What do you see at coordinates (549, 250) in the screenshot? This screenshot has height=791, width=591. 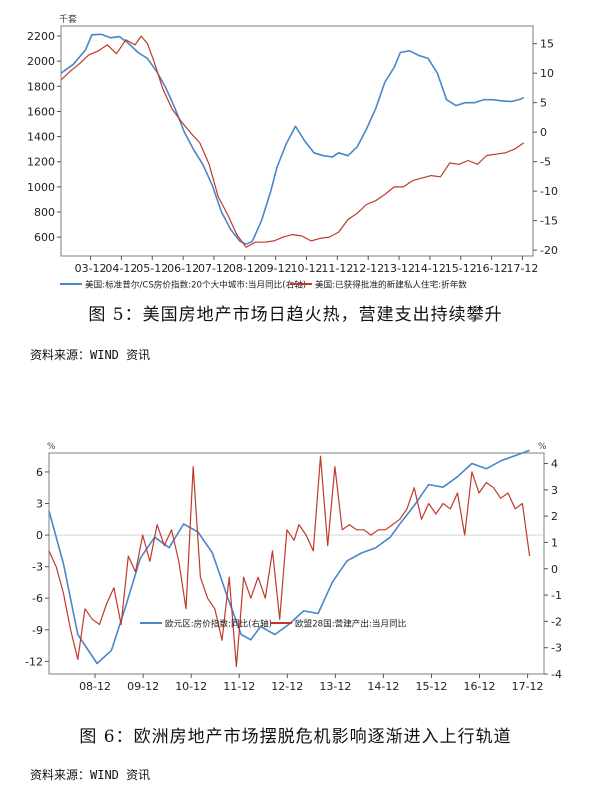 I see `right-axis-tick-label: -20` at bounding box center [549, 250].